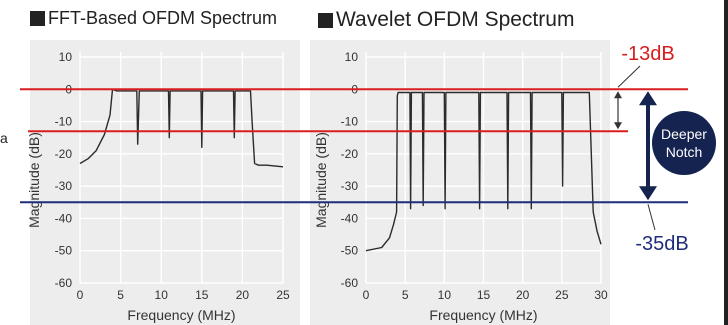 The image size is (728, 325). What do you see at coordinates (64, 218) in the screenshot?
I see `left-y-tick-label: -40` at bounding box center [64, 218].